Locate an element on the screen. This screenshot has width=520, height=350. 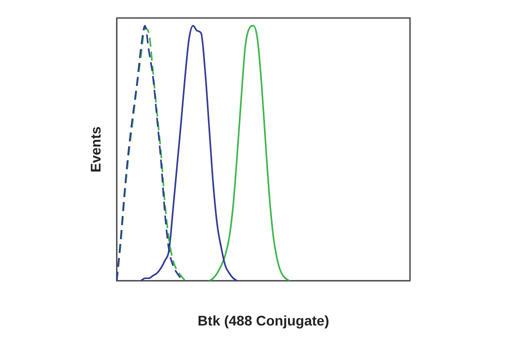
x-axis-title: Btk (488 Conjugate) is located at coordinates (264, 320).